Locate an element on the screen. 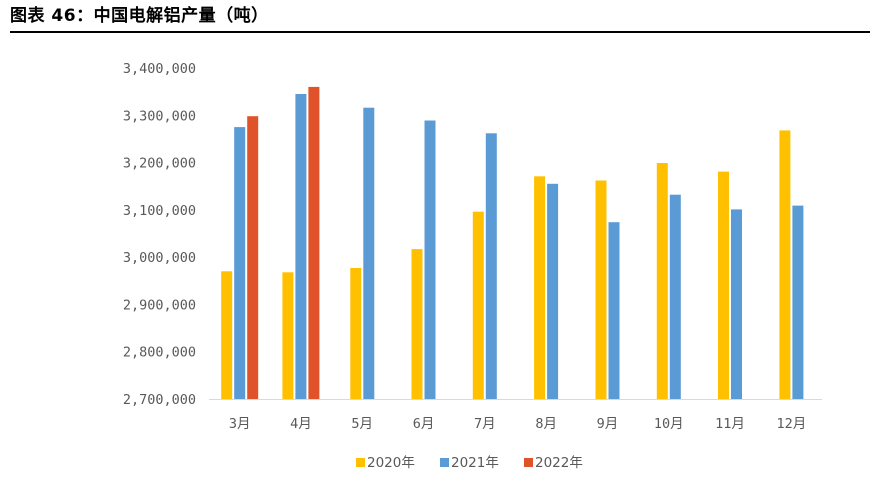 The width and height of the screenshot is (871, 482). bar-2022年-4月 is located at coordinates (314, 243).